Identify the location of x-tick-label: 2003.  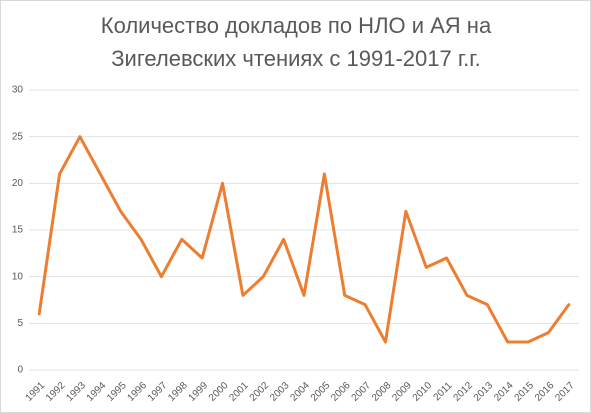
(280, 392).